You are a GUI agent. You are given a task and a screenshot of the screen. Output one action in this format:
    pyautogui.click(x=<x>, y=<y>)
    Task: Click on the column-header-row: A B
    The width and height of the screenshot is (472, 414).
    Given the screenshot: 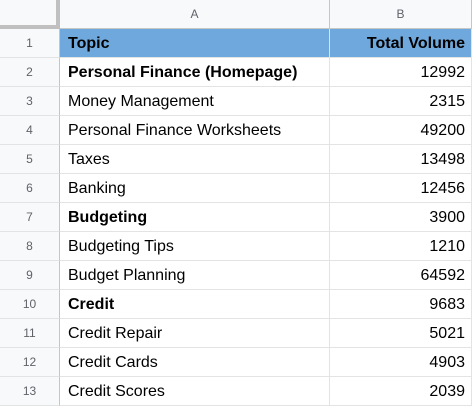 What is the action you would take?
    pyautogui.click(x=236, y=14)
    